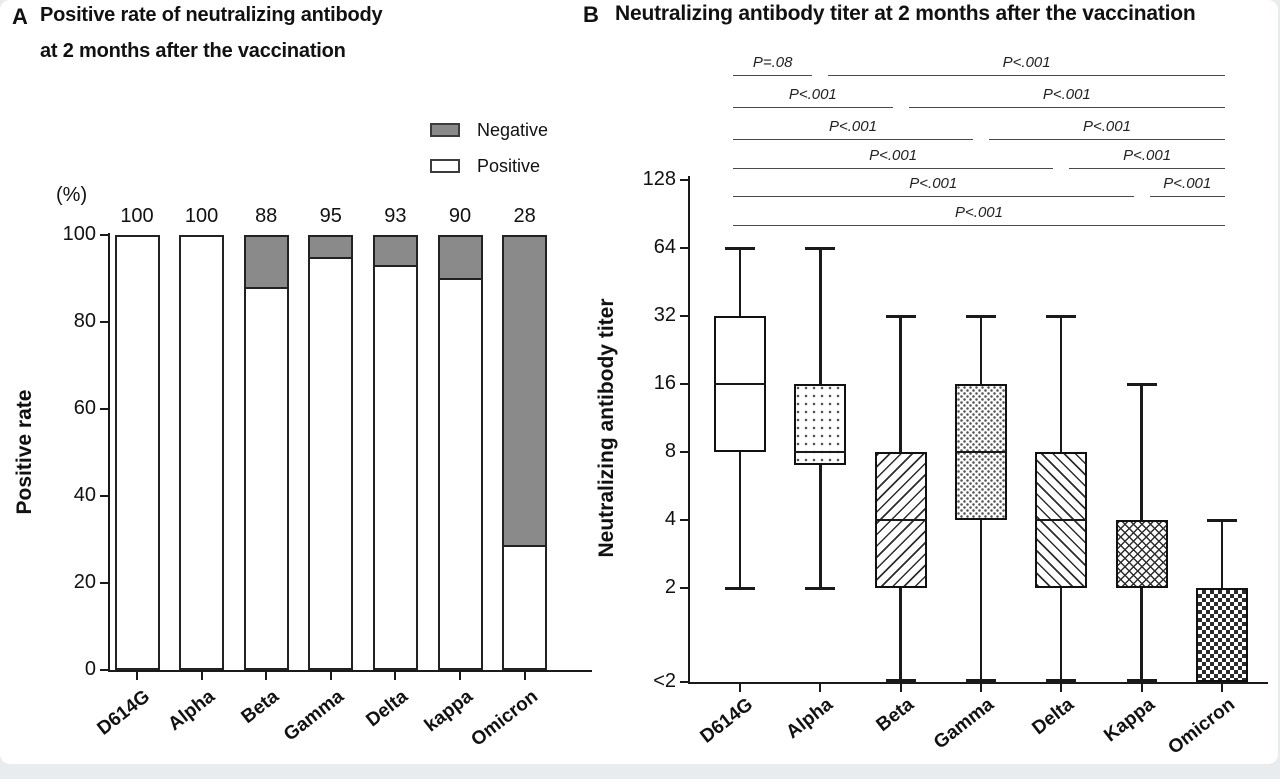  What do you see at coordinates (395, 452) in the screenshot?
I see `bar-Delta` at bounding box center [395, 452].